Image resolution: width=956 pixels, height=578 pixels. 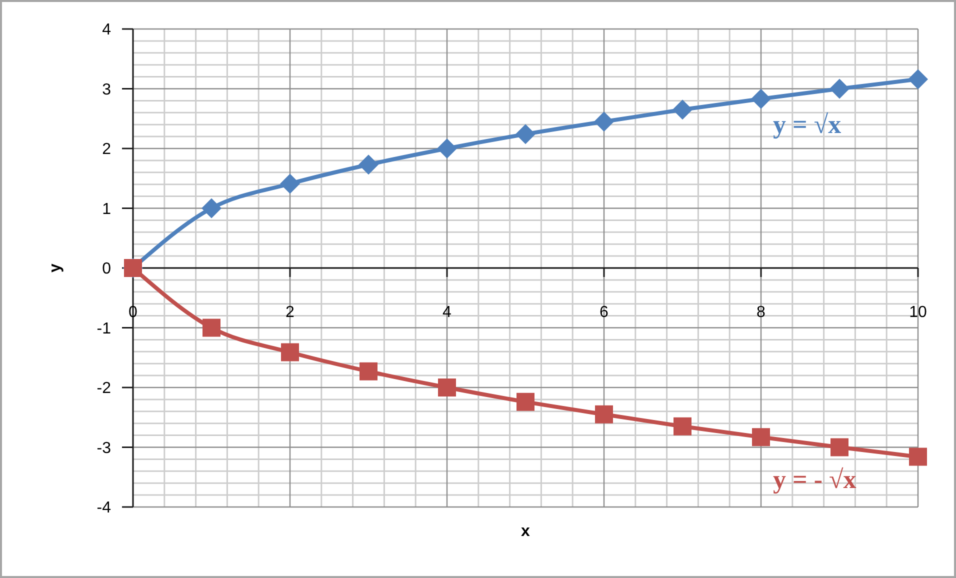 What do you see at coordinates (55, 267) in the screenshot?
I see `y-axis-title: y` at bounding box center [55, 267].